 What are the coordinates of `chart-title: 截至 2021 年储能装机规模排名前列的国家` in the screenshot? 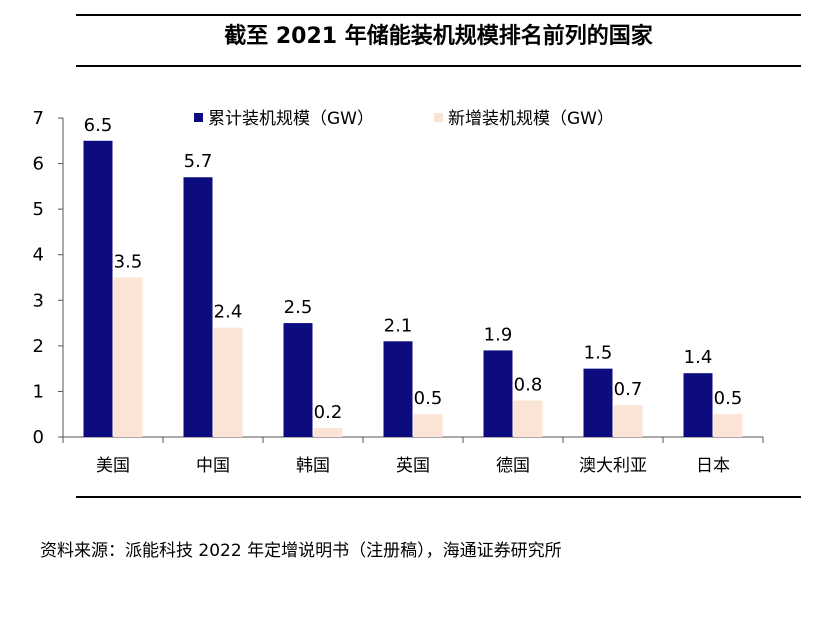 It's located at (438, 36).